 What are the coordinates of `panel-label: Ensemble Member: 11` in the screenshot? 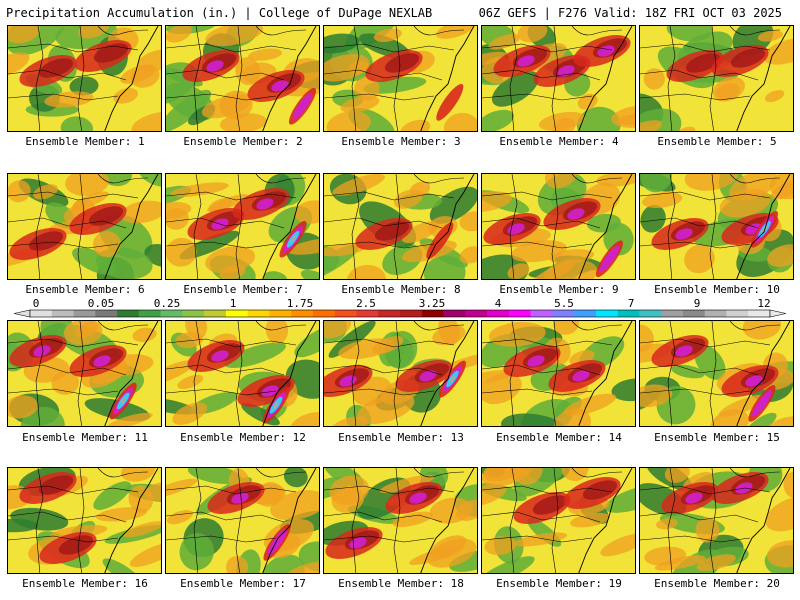 It's located at (85, 437).